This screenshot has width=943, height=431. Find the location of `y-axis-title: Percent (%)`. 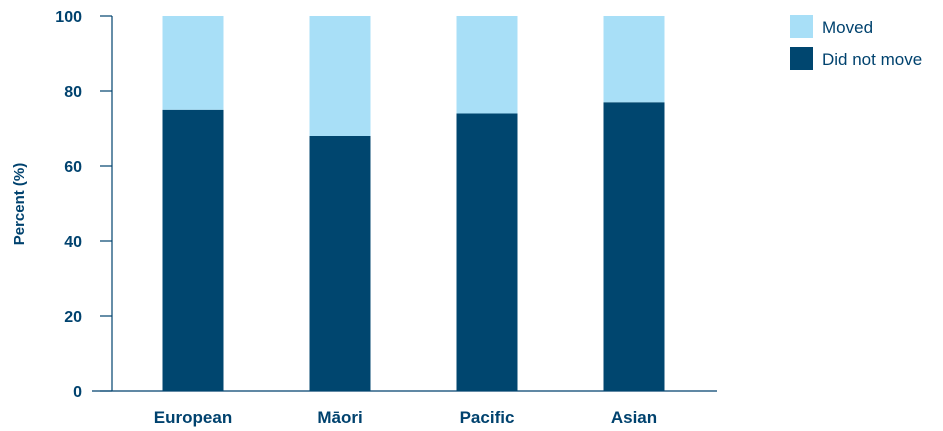

y-axis-title: Percent (%) is located at coordinates (19, 204).